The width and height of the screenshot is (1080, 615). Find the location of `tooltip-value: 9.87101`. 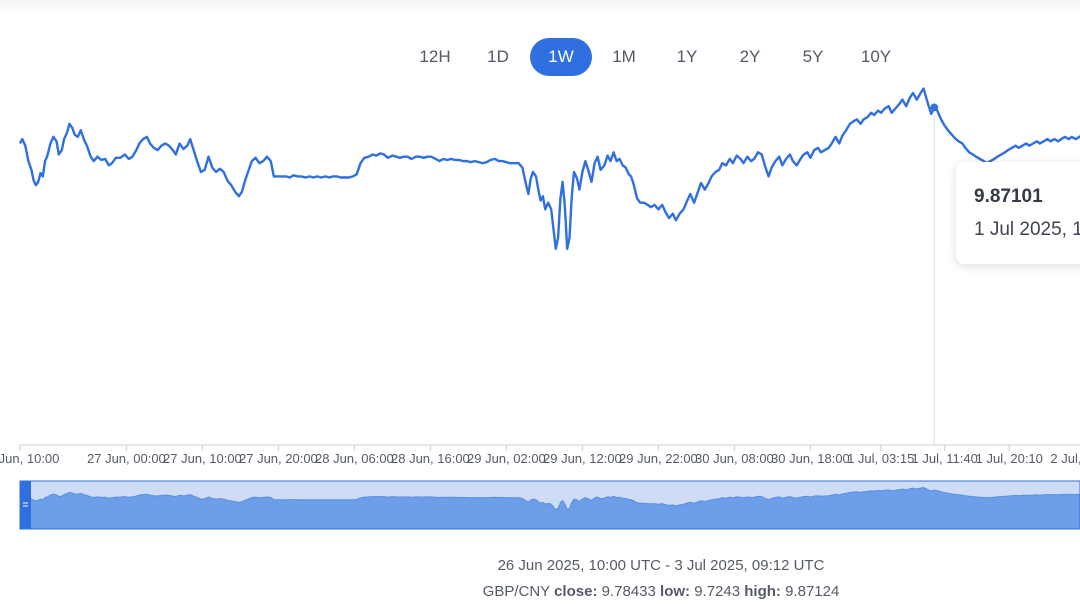

tooltip-value: 9.87101 is located at coordinates (1008, 196).